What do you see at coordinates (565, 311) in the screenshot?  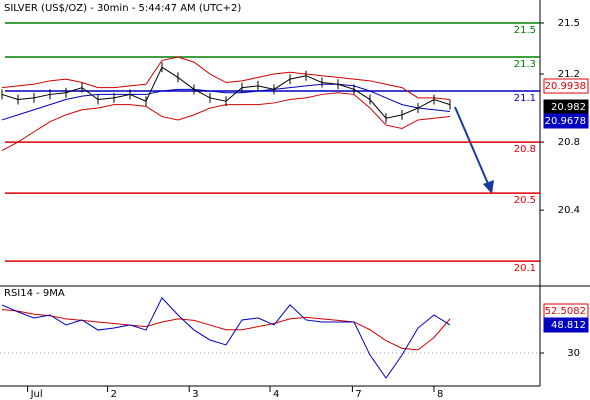 I see `price-box-label: 52.5082` at bounding box center [565, 311].